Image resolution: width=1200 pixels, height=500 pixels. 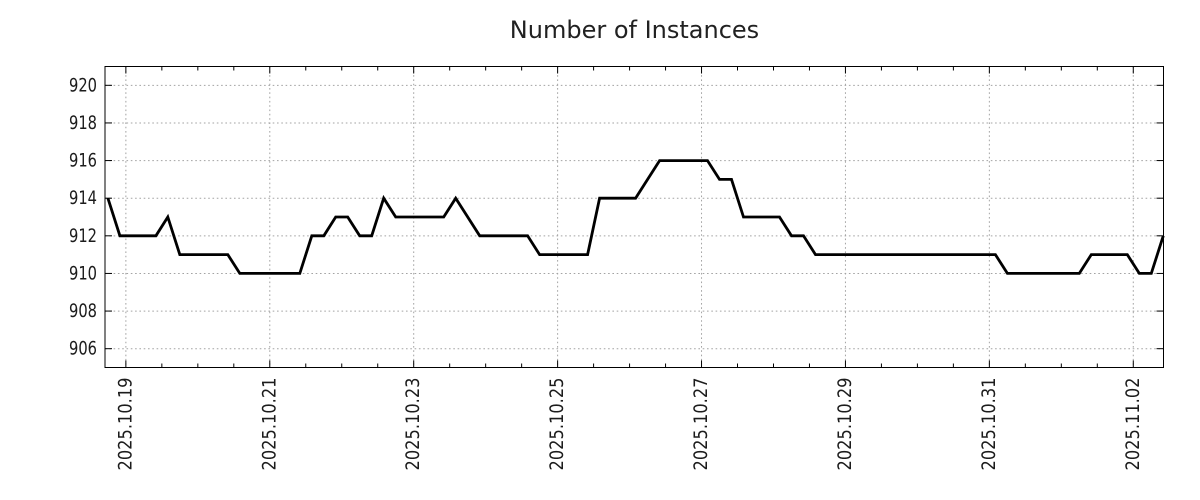 What do you see at coordinates (83, 123) in the screenshot?
I see `y-tick-label: 918` at bounding box center [83, 123].